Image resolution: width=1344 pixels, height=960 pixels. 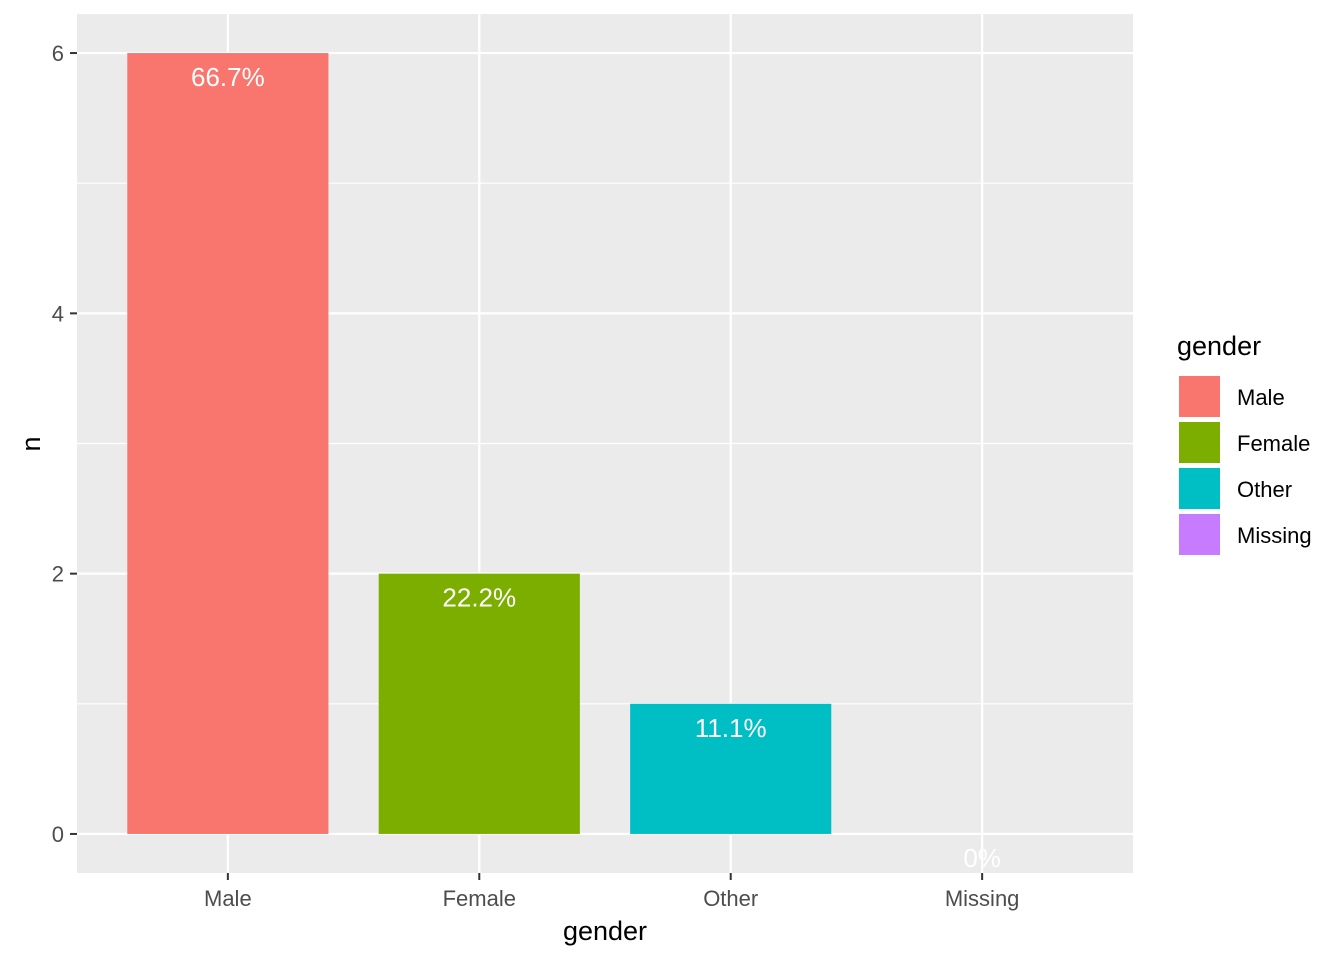 I want to click on legend-label-male: Male, so click(x=1261, y=397).